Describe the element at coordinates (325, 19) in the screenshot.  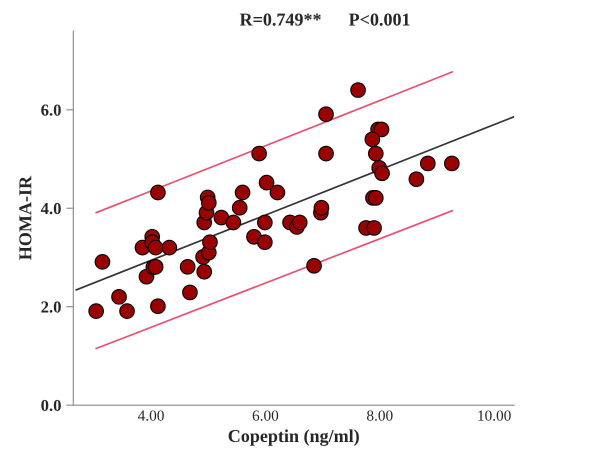
I see `text: R=0.749** P<0.001` at that location.